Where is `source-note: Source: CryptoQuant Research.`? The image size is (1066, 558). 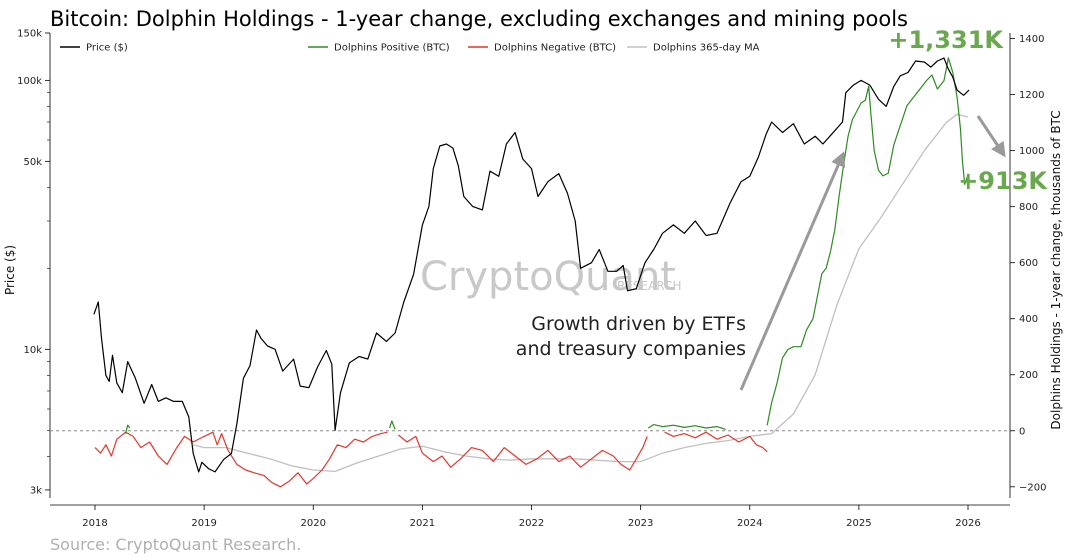
source-note: Source: CryptoQuant Research. is located at coordinates (175, 544).